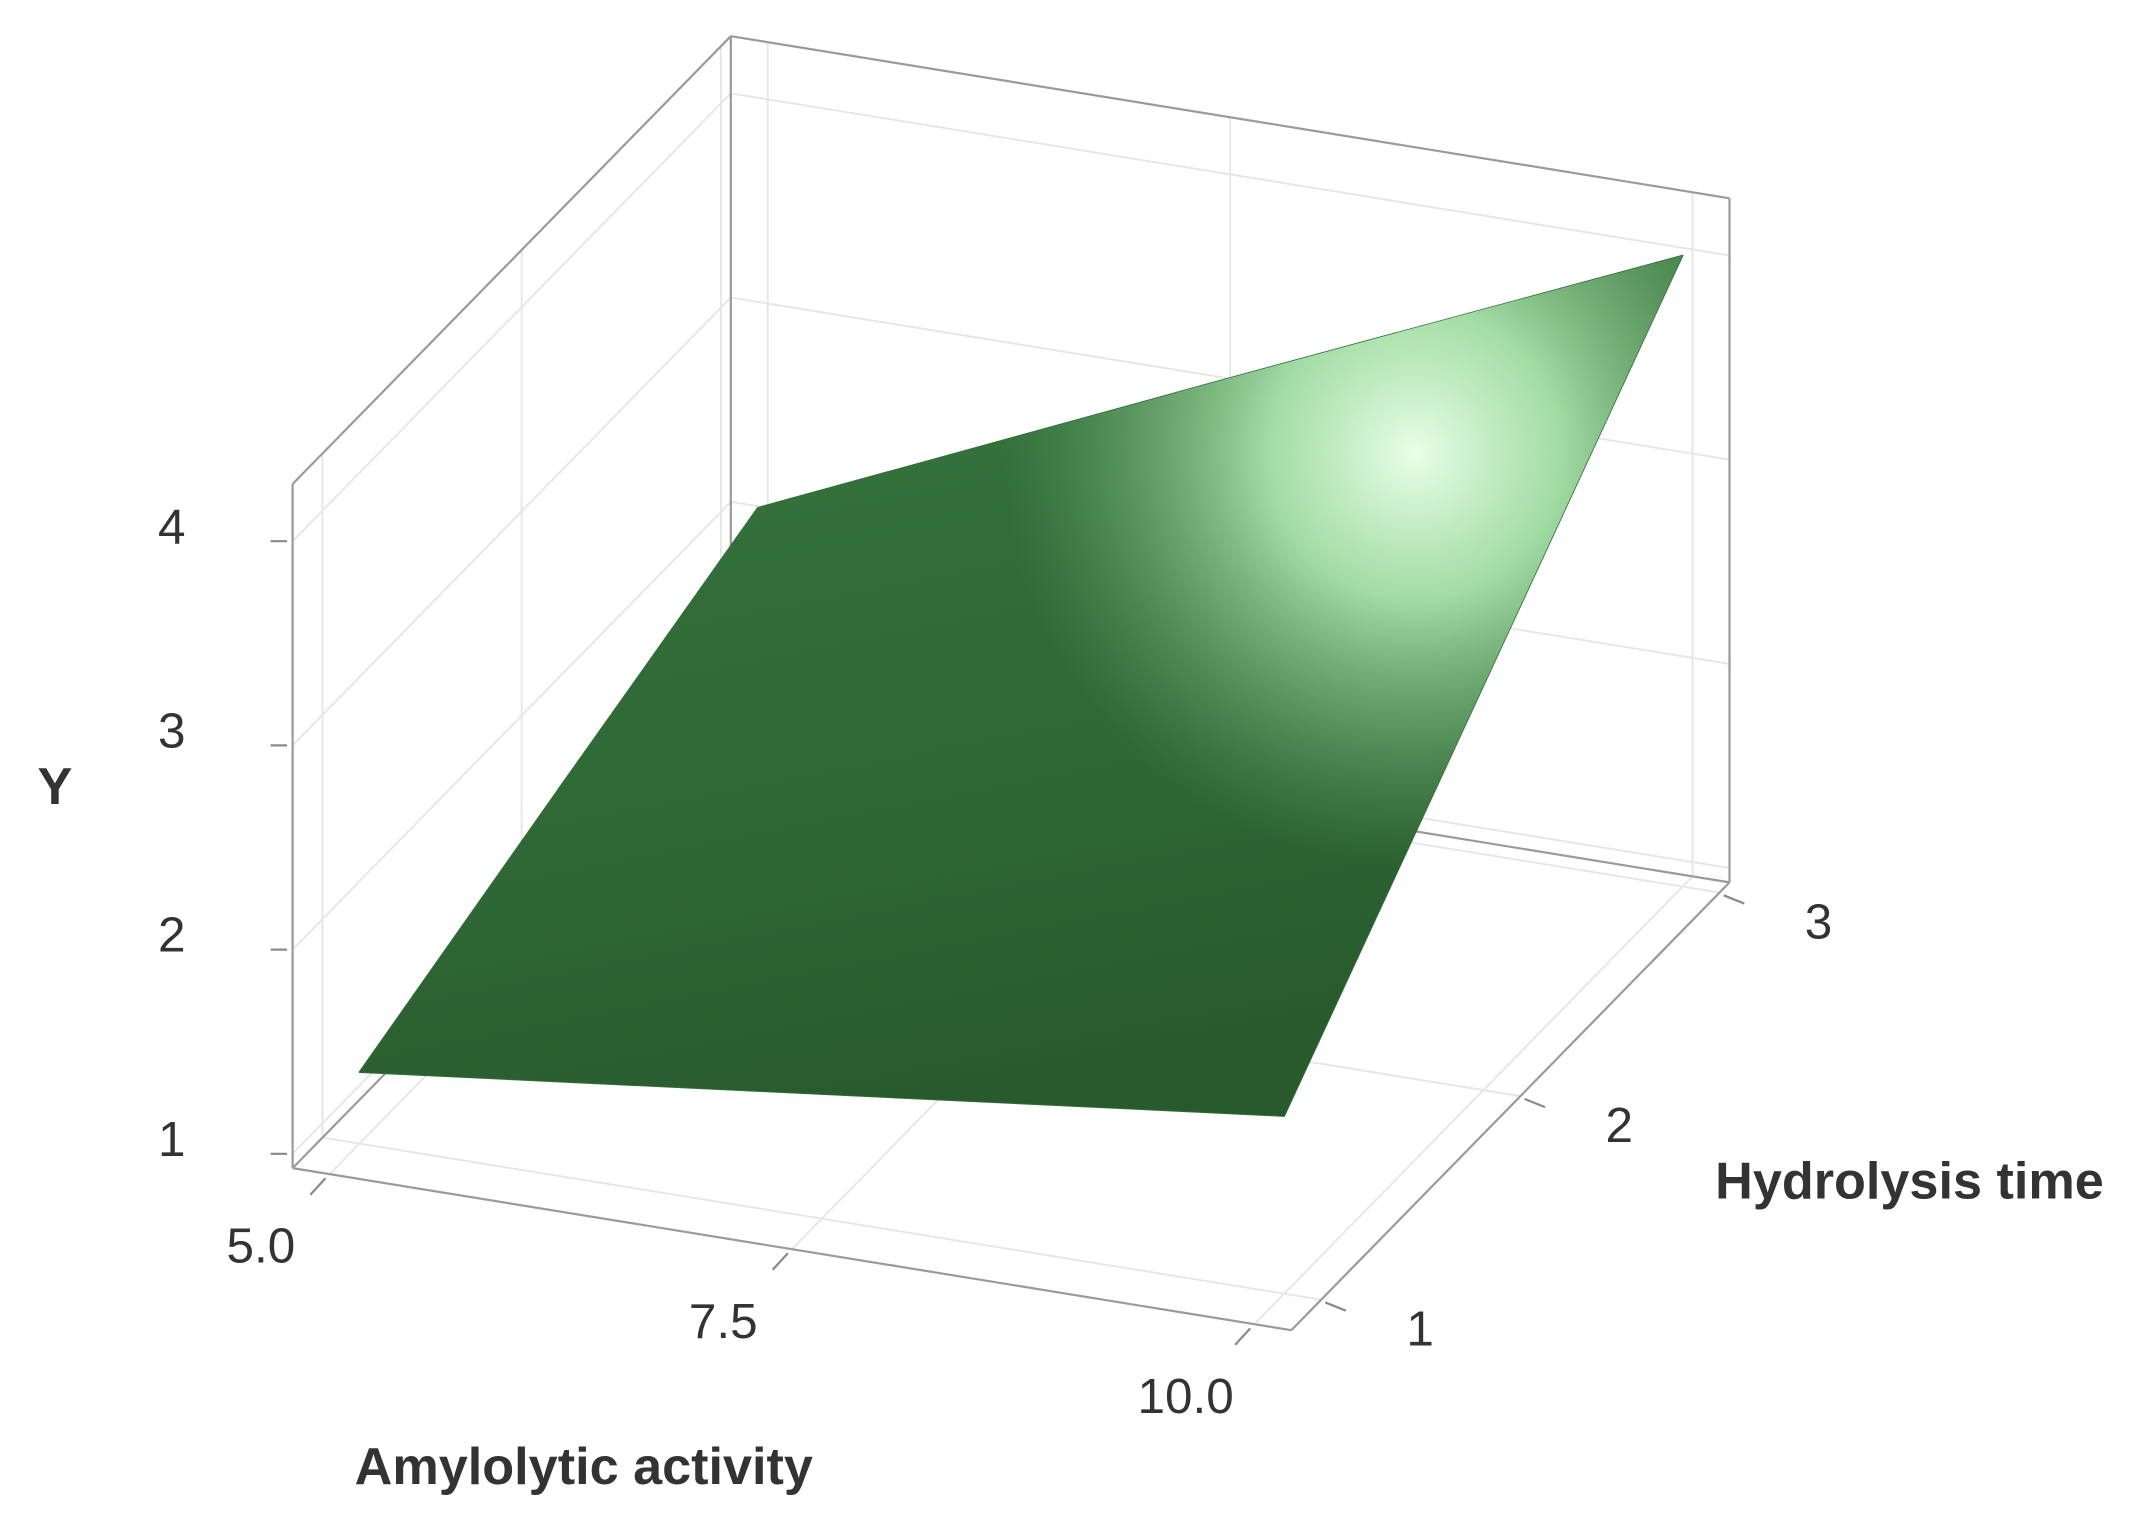 This screenshot has height=1523, width=2143. Describe the element at coordinates (723, 1321) in the screenshot. I see `x-tick-label: 7.5` at that location.